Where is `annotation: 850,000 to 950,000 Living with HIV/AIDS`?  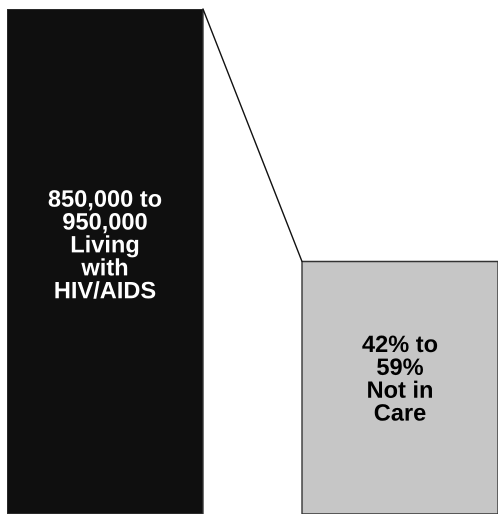
annotation: 850,000 to 950,000 Living with HIV/AIDS is located at coordinates (105, 244).